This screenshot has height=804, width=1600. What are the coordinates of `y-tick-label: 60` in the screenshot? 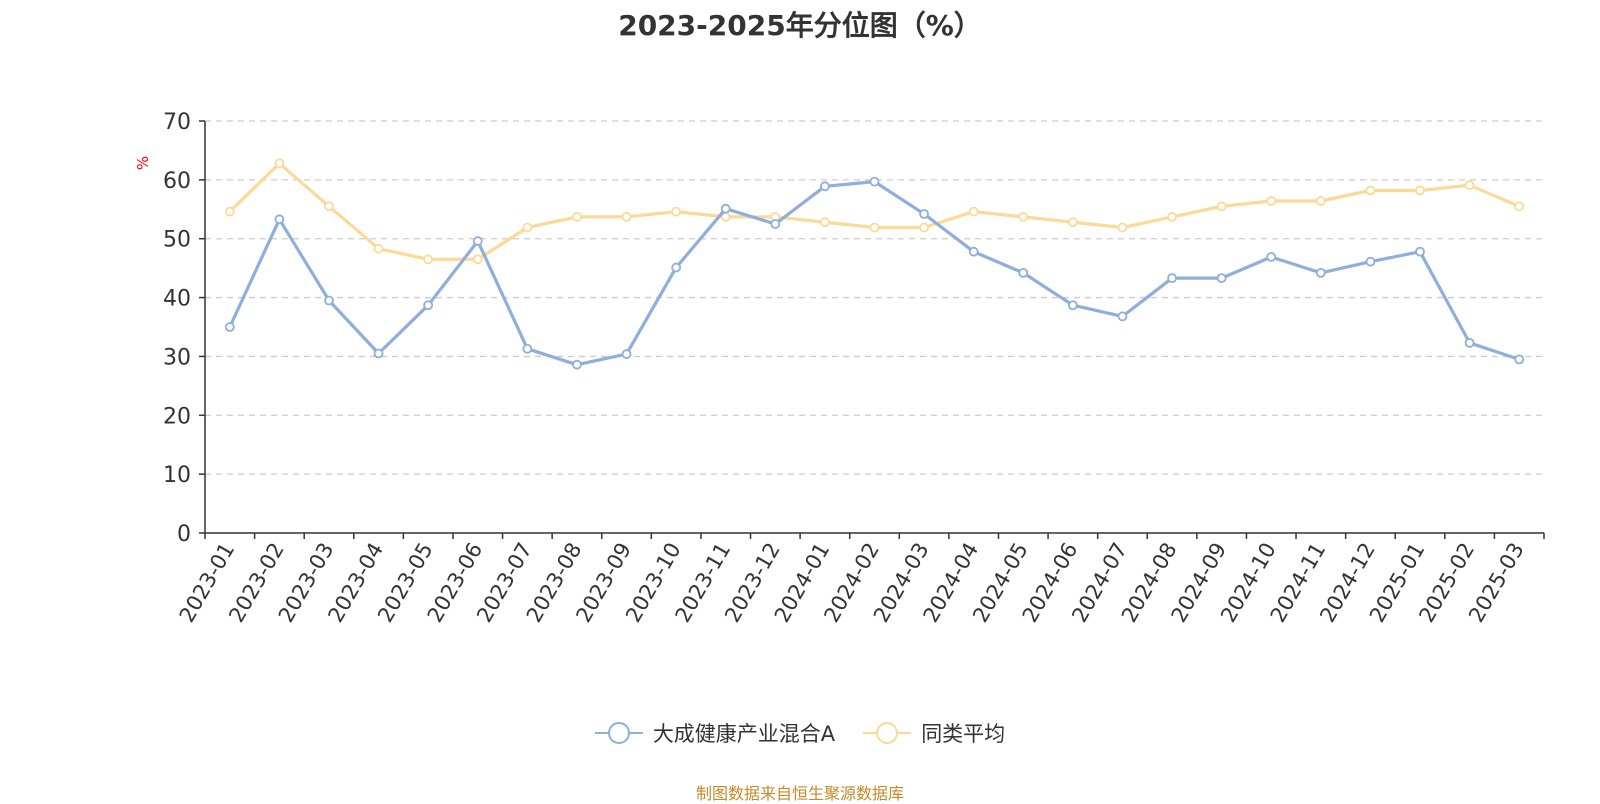 It's located at (177, 181).